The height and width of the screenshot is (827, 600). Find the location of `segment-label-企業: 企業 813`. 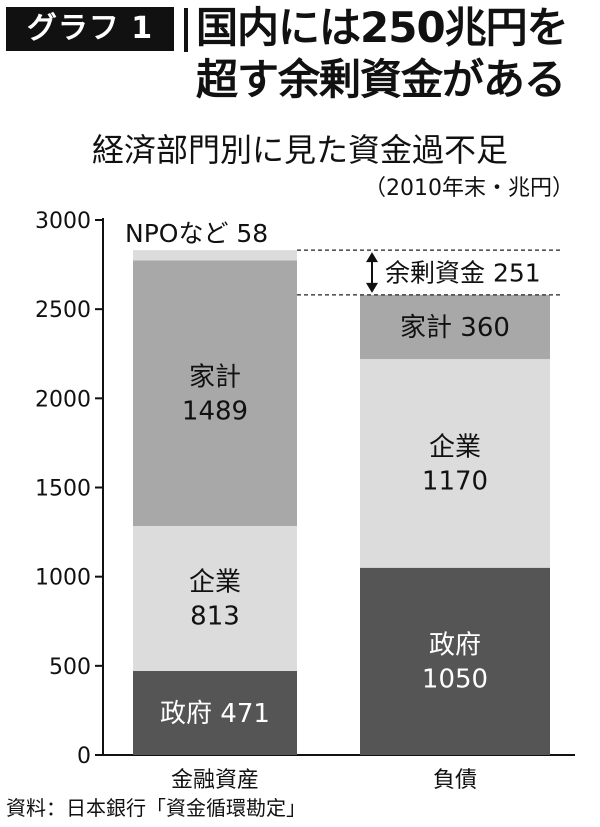

segment-label-企業: 企業 813 is located at coordinates (215, 600).